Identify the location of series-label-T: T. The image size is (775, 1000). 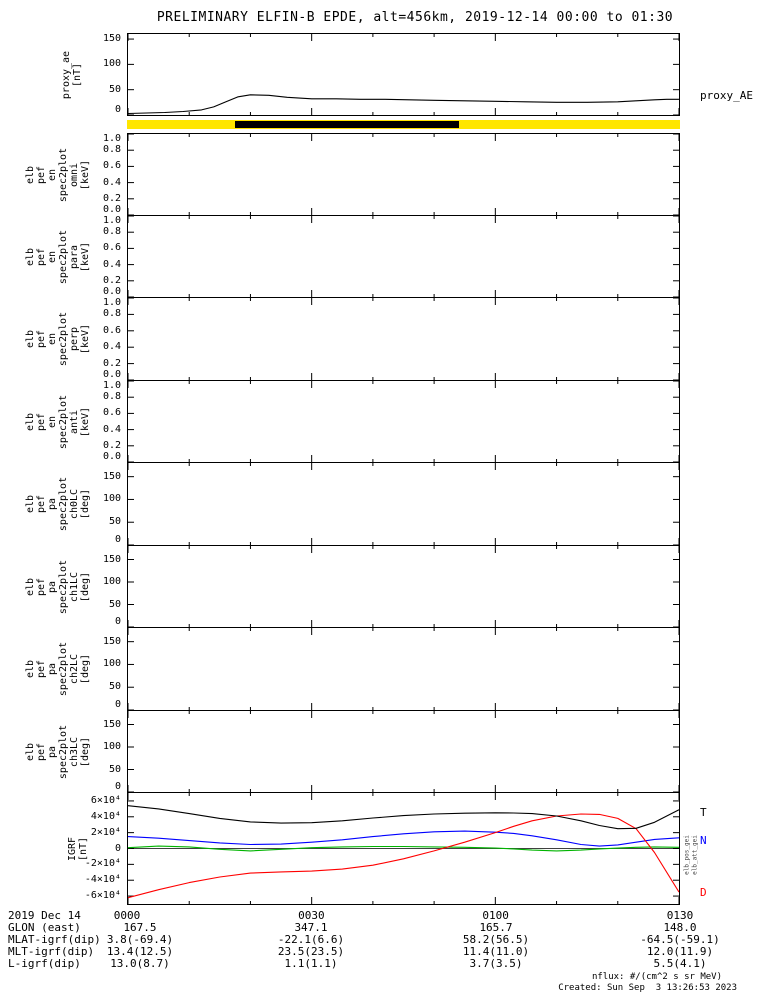
(703, 813).